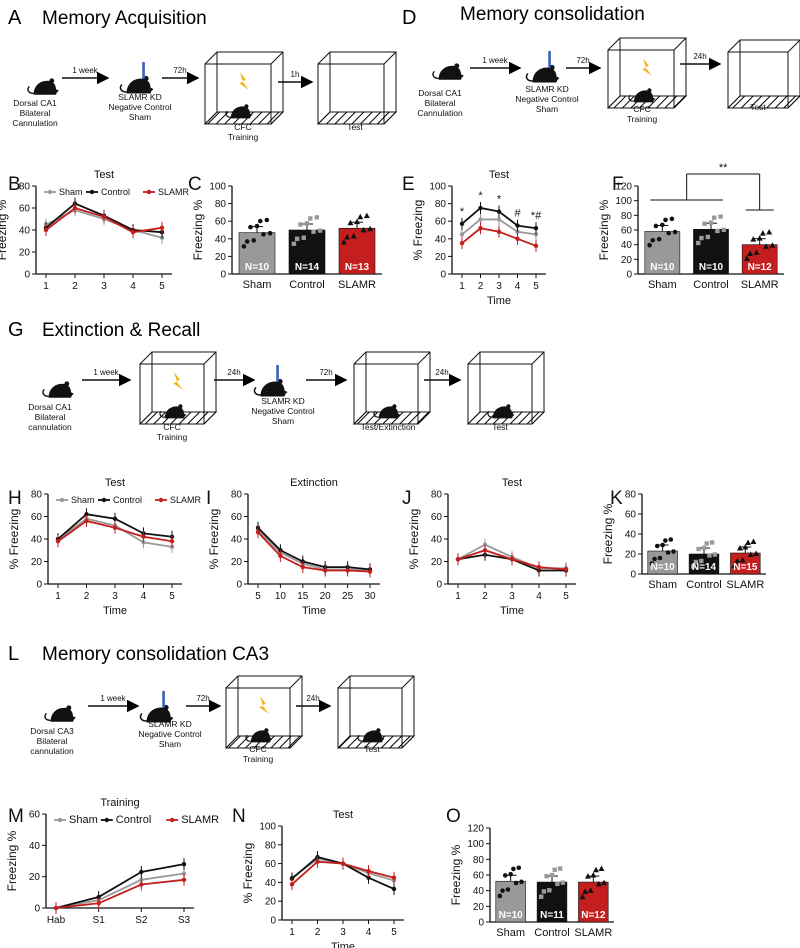 This screenshot has height=948, width=800. Describe the element at coordinates (549, 59) in the screenshot. I see `cannula` at that location.